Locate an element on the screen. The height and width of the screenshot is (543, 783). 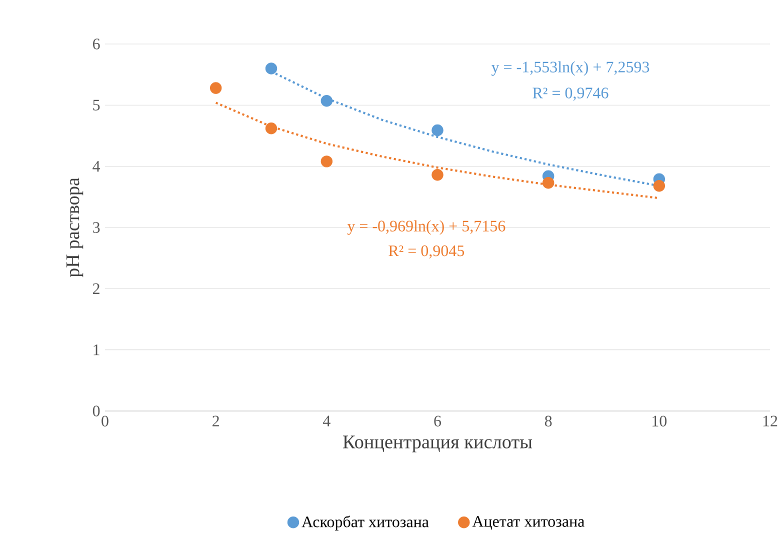
legend-label: Аскорбат хитозана is located at coordinates (365, 523).